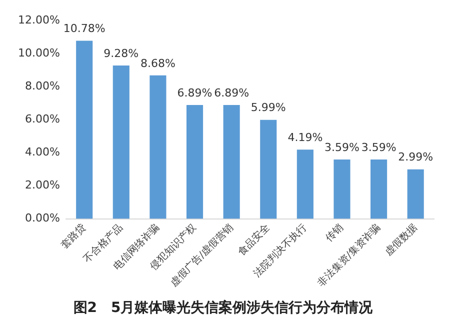 This screenshot has height=327, width=452. I want to click on x-tick-label: 传销, so click(335, 233).